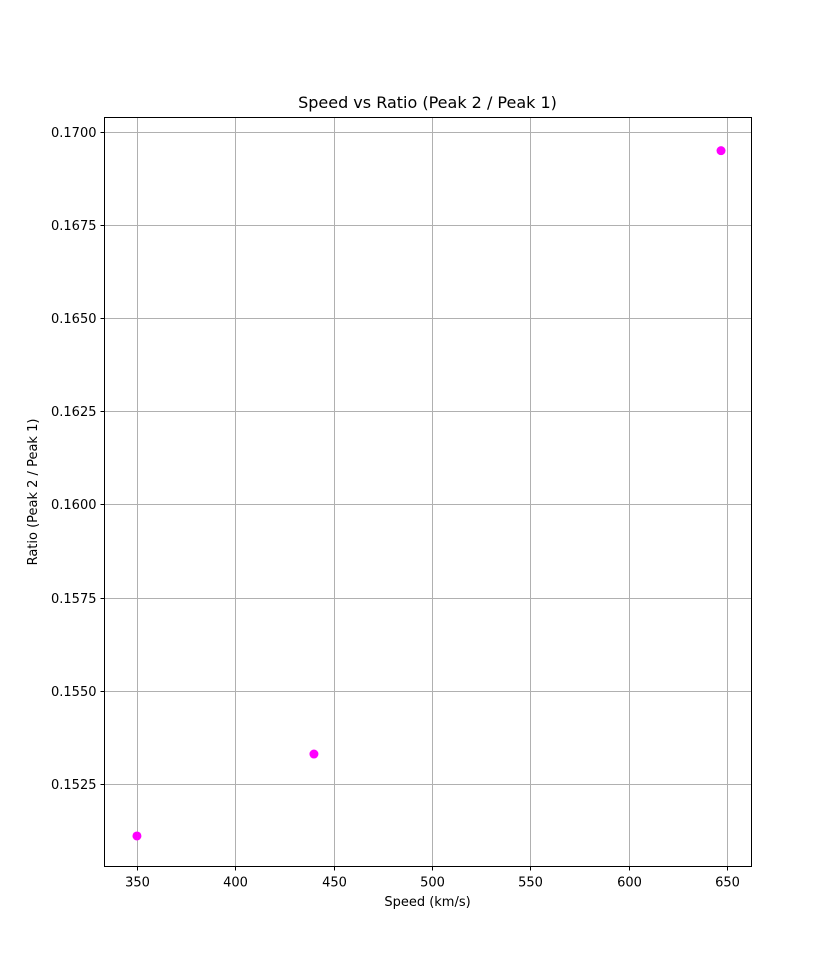  Describe the element at coordinates (432, 883) in the screenshot. I see `x-tick-label: 500` at that location.